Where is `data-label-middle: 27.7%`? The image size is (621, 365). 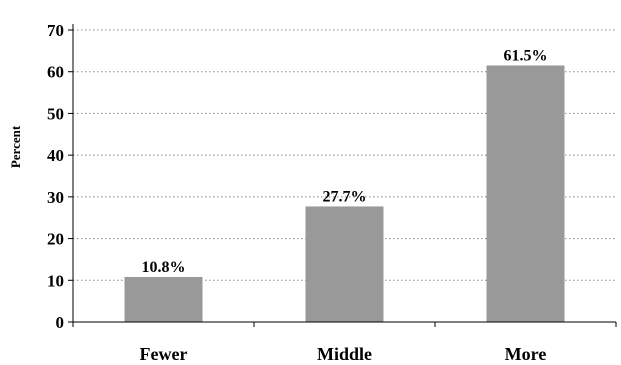
data-label-middle: 27.7% is located at coordinates (345, 196).